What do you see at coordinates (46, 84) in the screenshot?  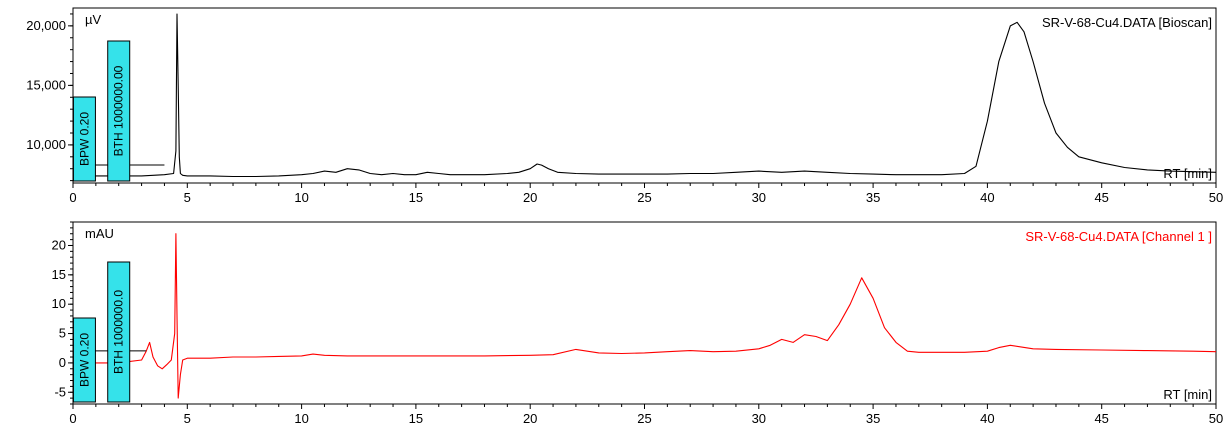 I see `y-tick-label: 15,000` at bounding box center [46, 84].